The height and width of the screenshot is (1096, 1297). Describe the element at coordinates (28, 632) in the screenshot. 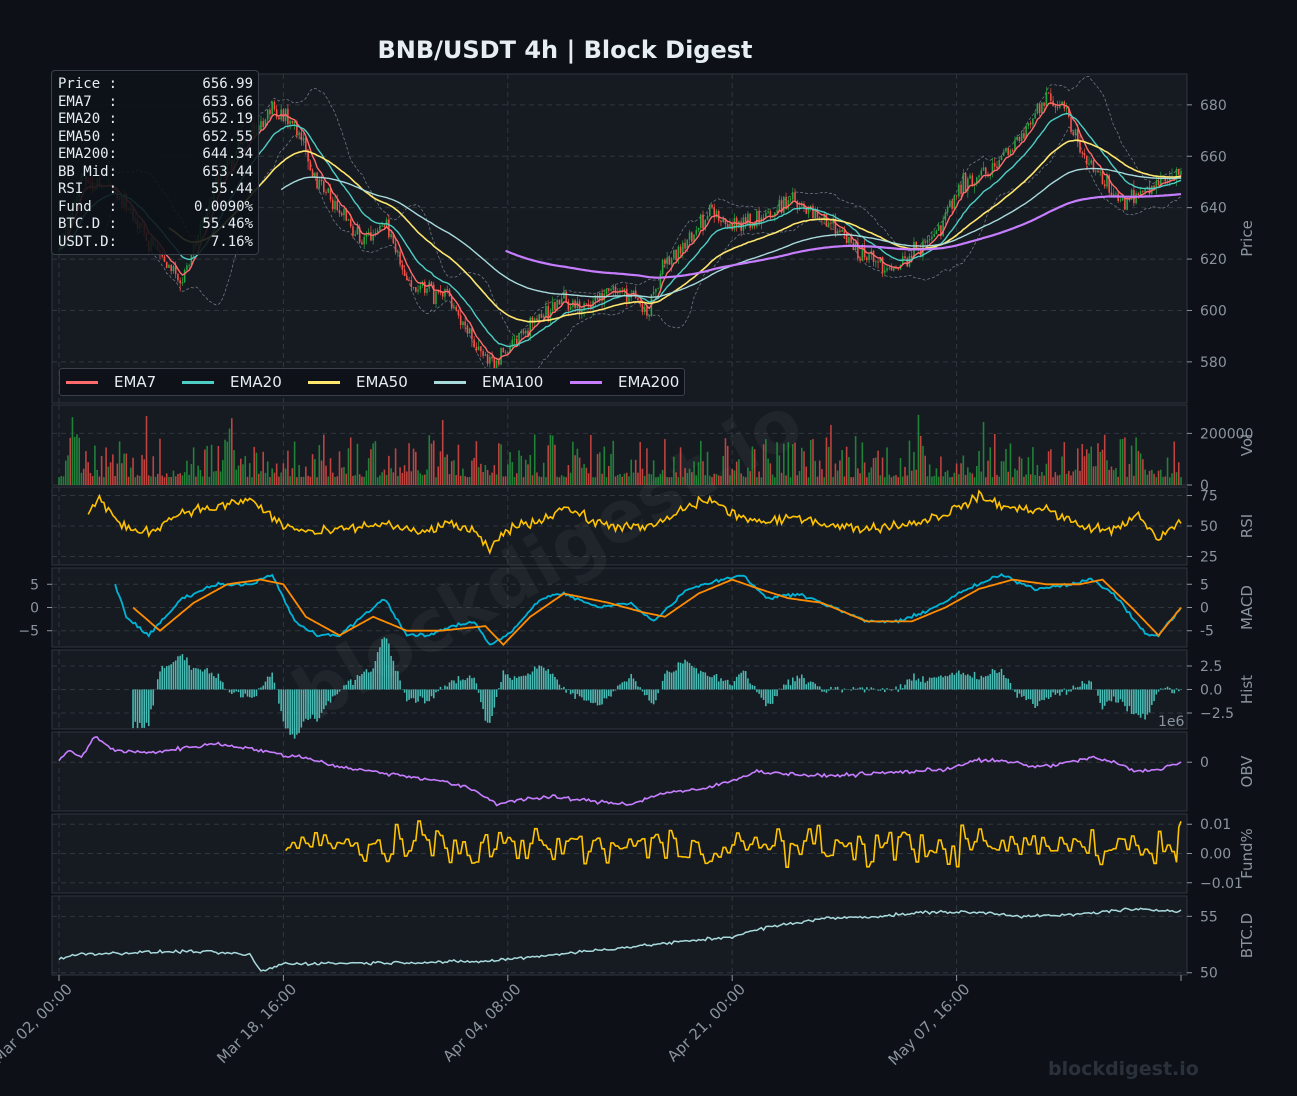

I see `y-tick-label-left: −5` at that location.